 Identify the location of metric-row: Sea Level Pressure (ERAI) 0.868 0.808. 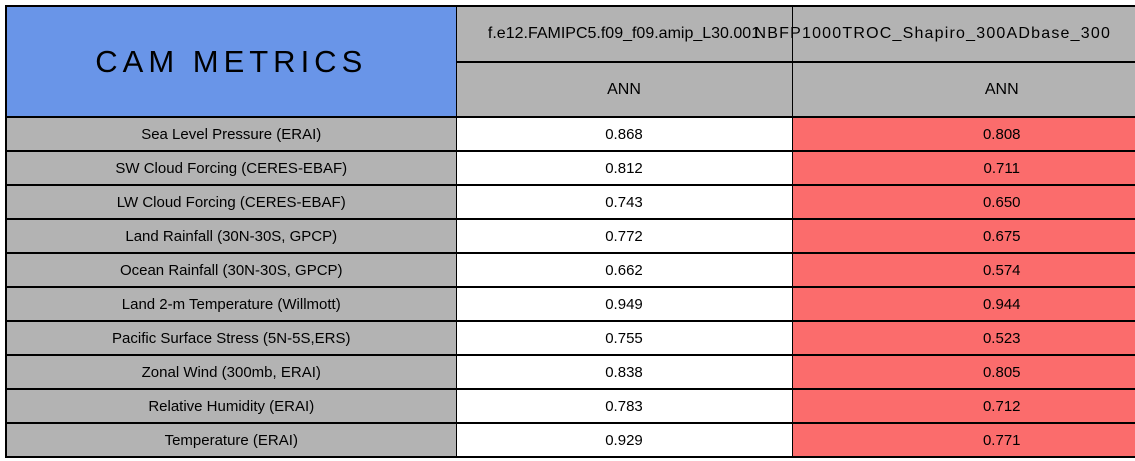
(570, 134).